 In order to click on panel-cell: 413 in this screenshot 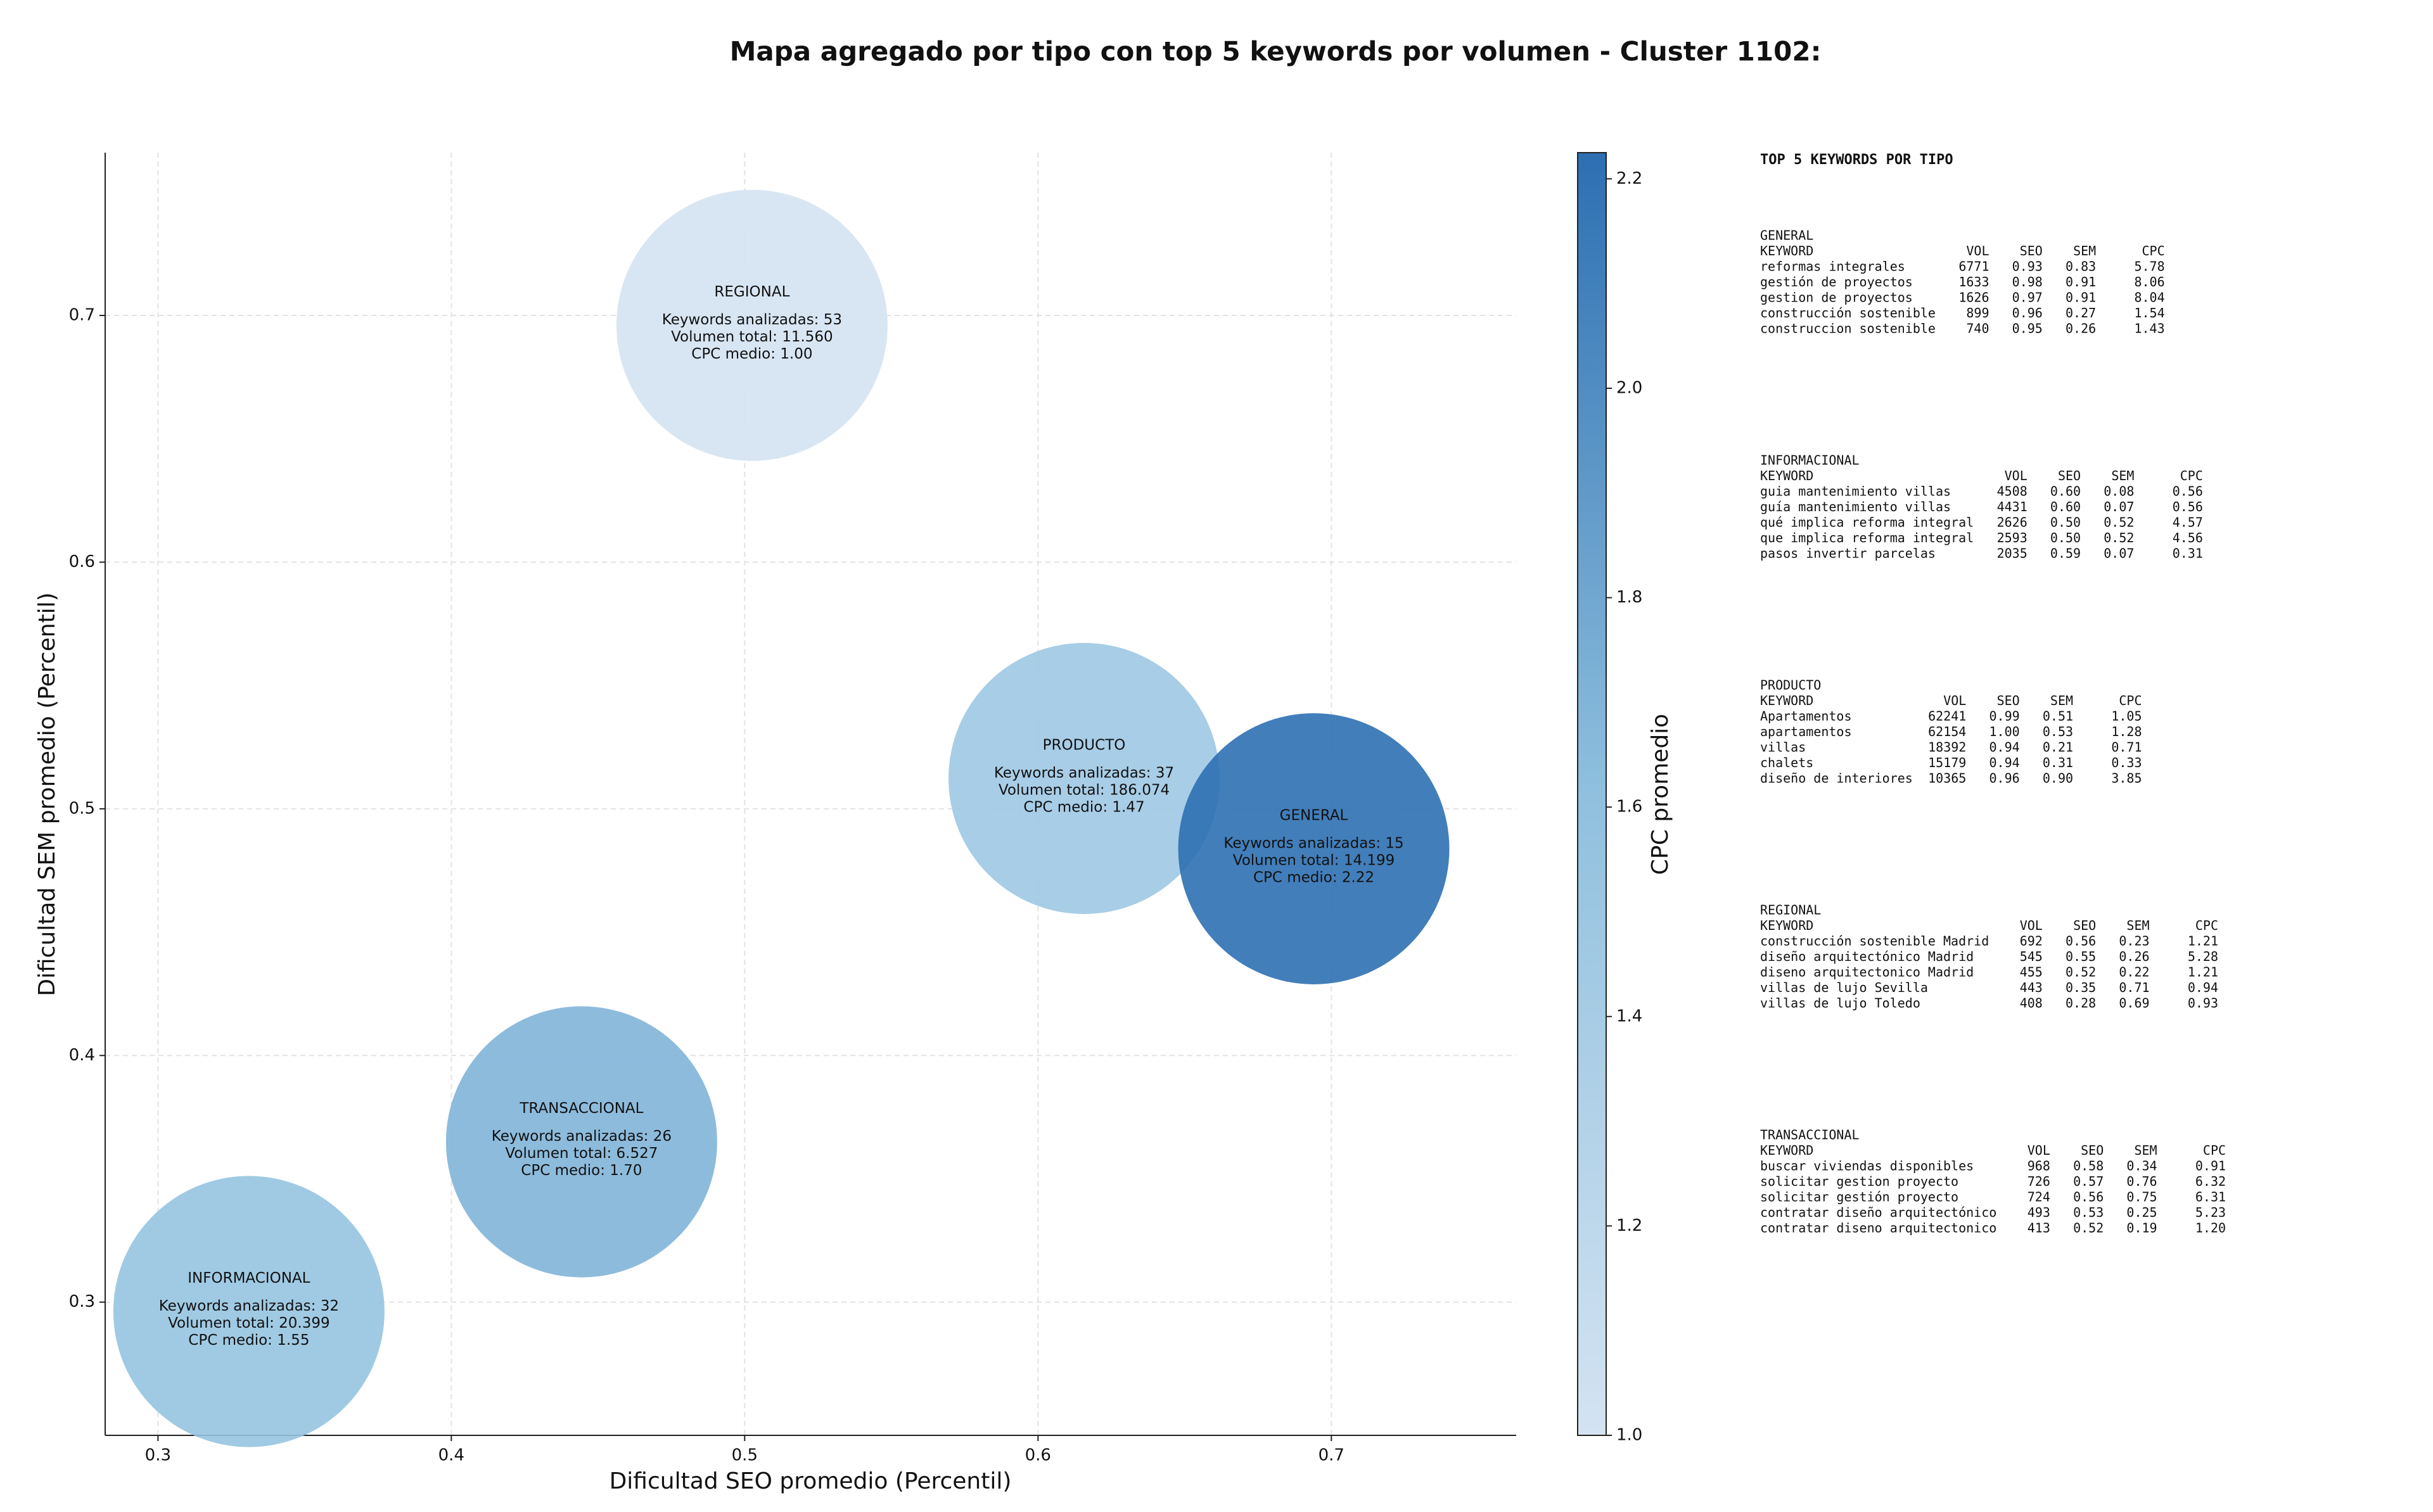, I will do `click(2038, 1228)`.